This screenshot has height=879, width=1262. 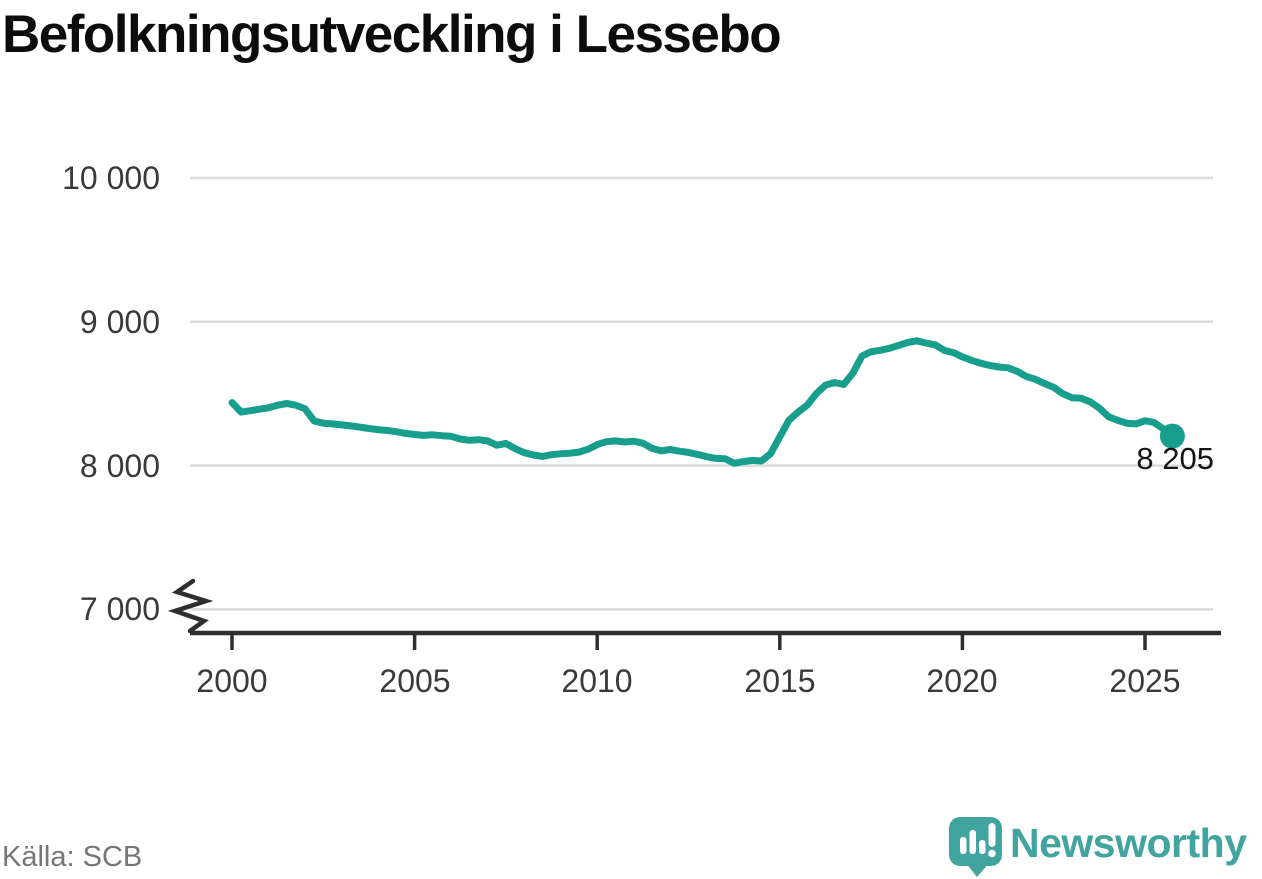 I want to click on y-axis-label-7000: 7 000, so click(x=119, y=609).